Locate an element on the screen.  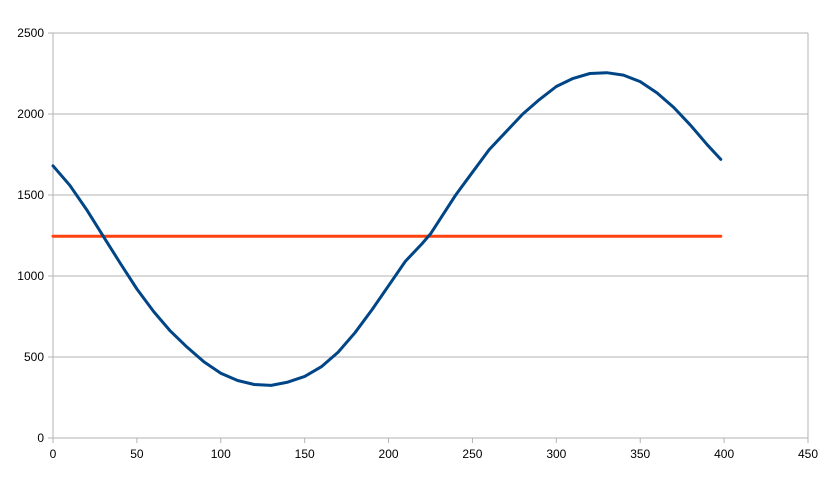
tick-label-x: 450 is located at coordinates (808, 454).